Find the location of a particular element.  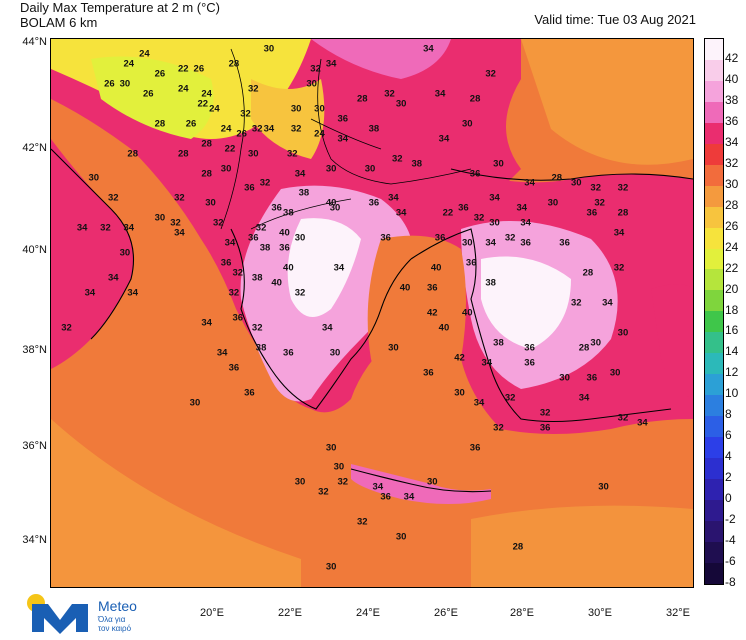

colorbar is located at coordinates (714, 311).